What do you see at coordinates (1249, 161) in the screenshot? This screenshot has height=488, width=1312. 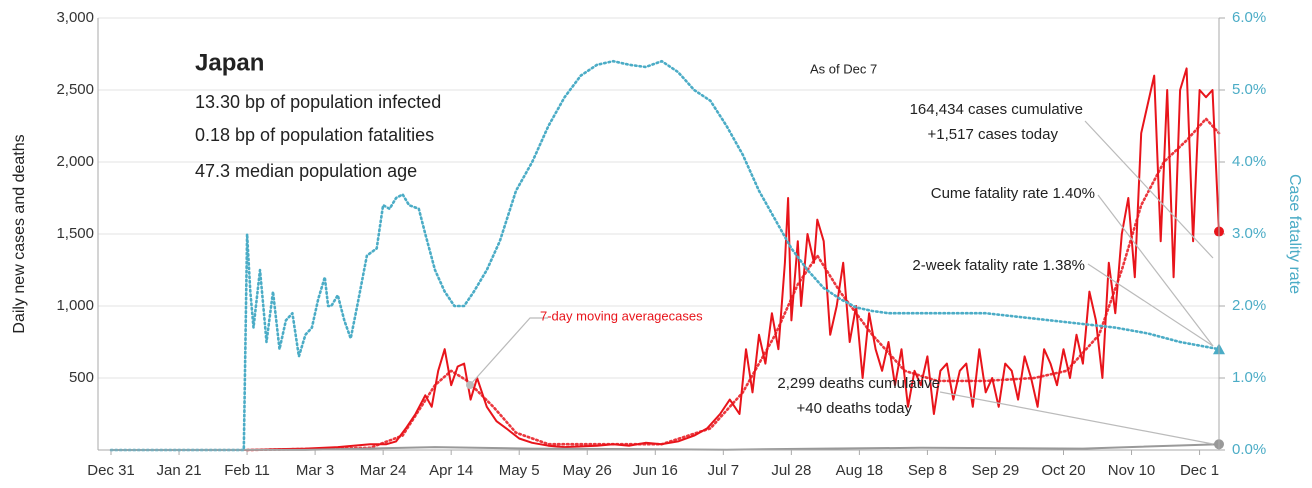 I see `y2-tick-label: 4.0%` at bounding box center [1249, 161].